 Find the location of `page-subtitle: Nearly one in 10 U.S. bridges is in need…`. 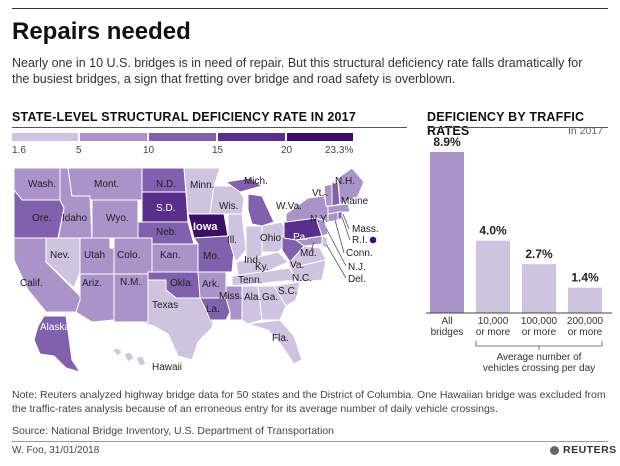

page-subtitle: Nearly one in 10 U.S. bridges is in need… is located at coordinates (297, 71).